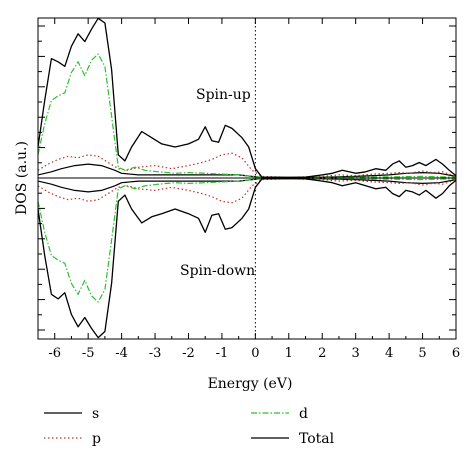 The width and height of the screenshot is (474, 466). Describe the element at coordinates (71, 414) in the screenshot. I see `legend-item-s: s` at that location.